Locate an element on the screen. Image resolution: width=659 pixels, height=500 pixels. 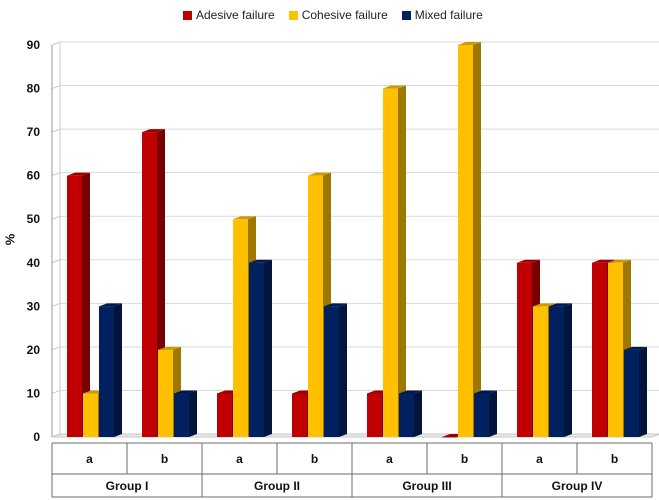
legend-label-cohesive: Cohesive failure is located at coordinates (344, 15).